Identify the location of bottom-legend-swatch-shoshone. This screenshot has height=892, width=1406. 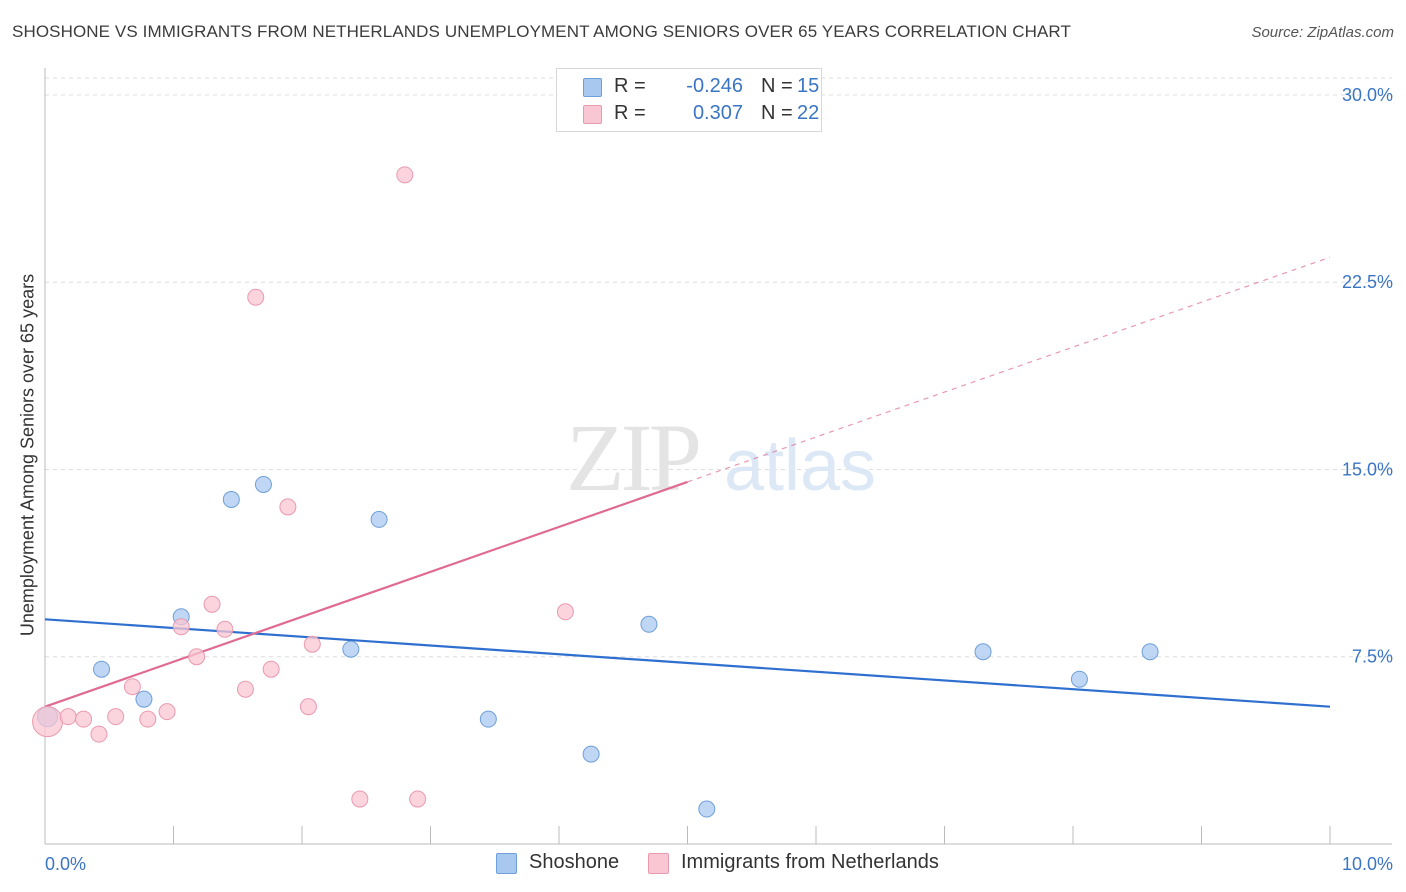
(506, 863).